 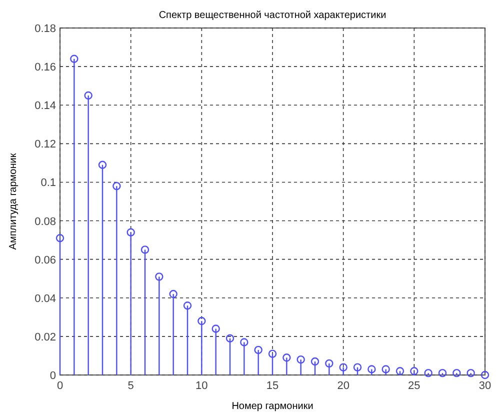 What do you see at coordinates (273, 406) in the screenshot?
I see `x-axis-title: Номер гармоники` at bounding box center [273, 406].